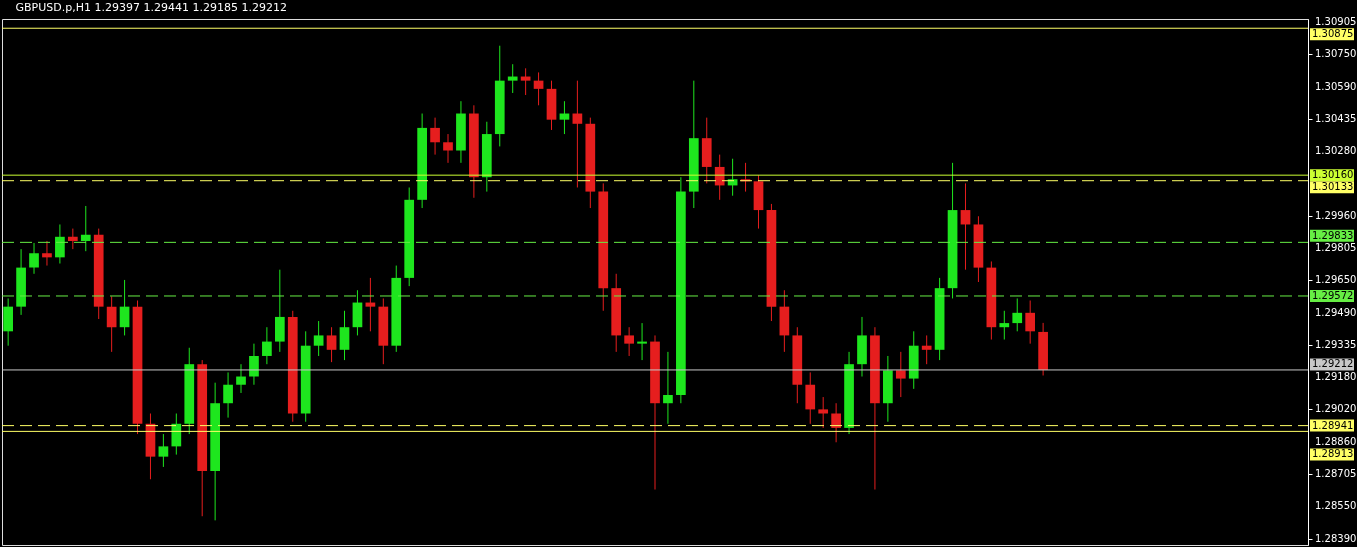 This screenshot has width=1357, height=548. I want to click on y-tick-label: 1.29335, so click(1336, 344).